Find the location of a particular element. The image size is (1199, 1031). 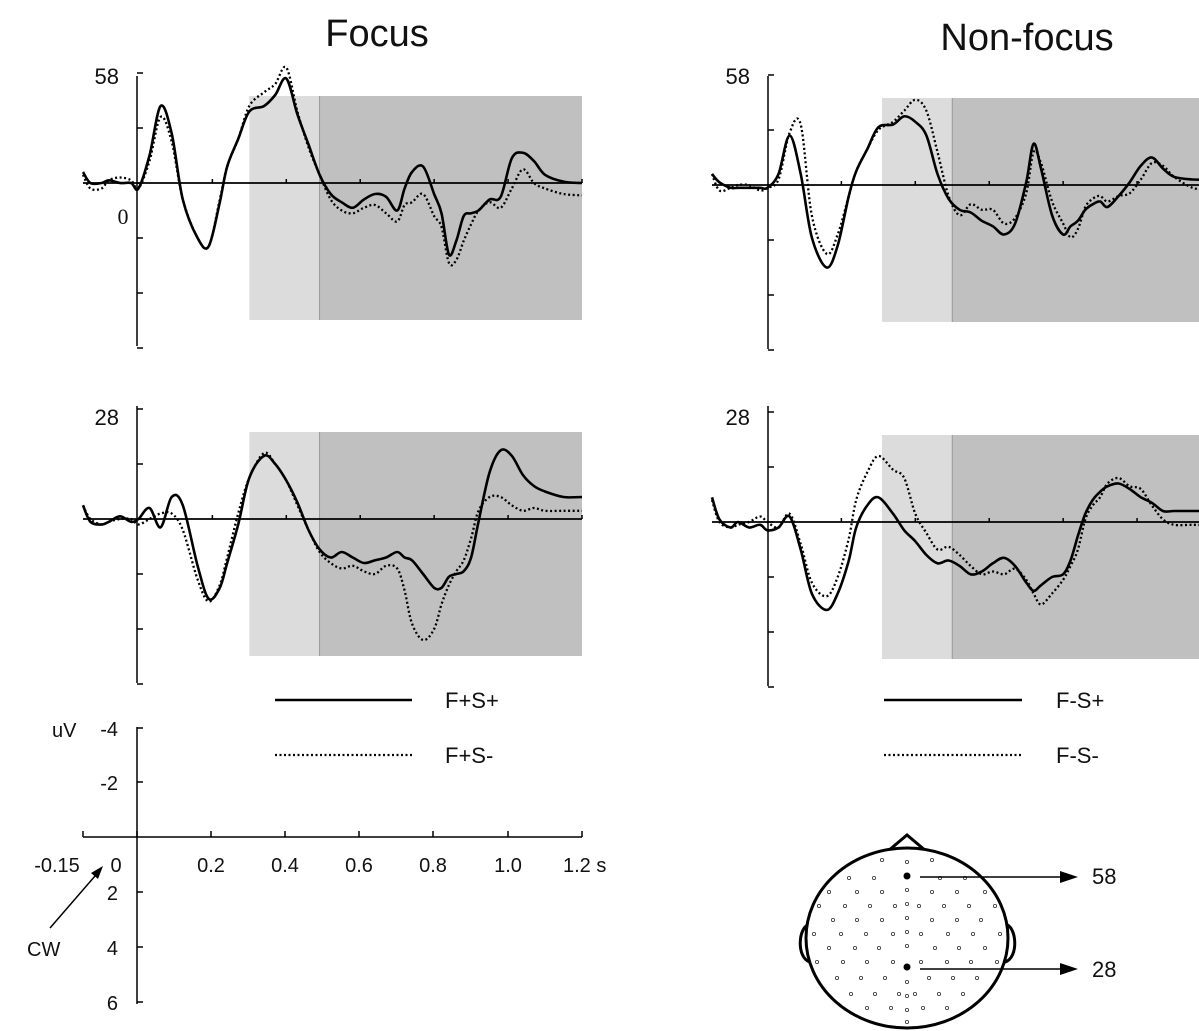

electrode-58-label: 58 is located at coordinates (1104, 876).